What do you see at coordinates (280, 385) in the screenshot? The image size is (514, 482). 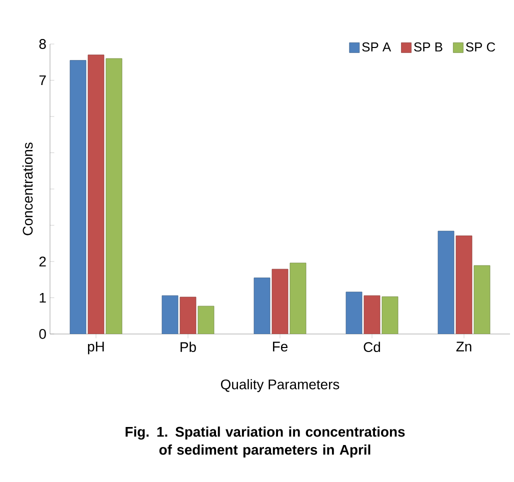 I see `x-axis-title: Quality Parameters` at bounding box center [280, 385].